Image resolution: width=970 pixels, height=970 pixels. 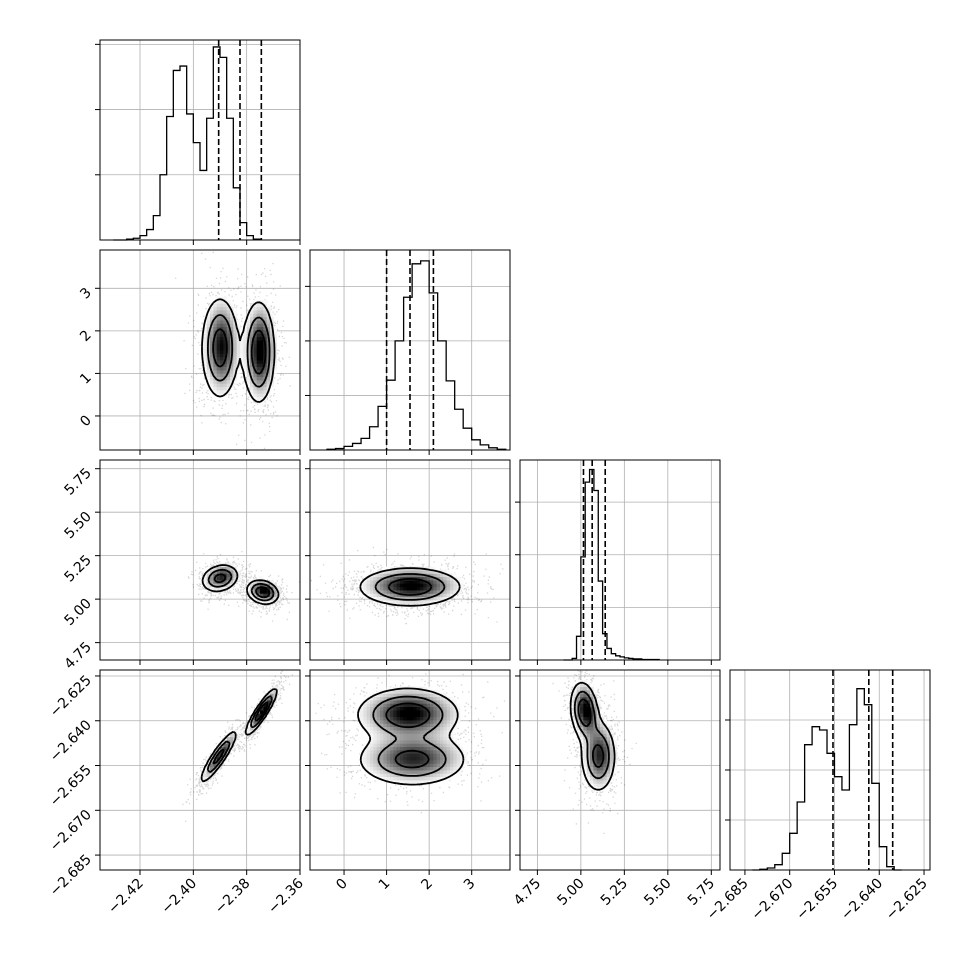 I want to click on x-tick-label-2-0: 4.75, so click(x=527, y=892).